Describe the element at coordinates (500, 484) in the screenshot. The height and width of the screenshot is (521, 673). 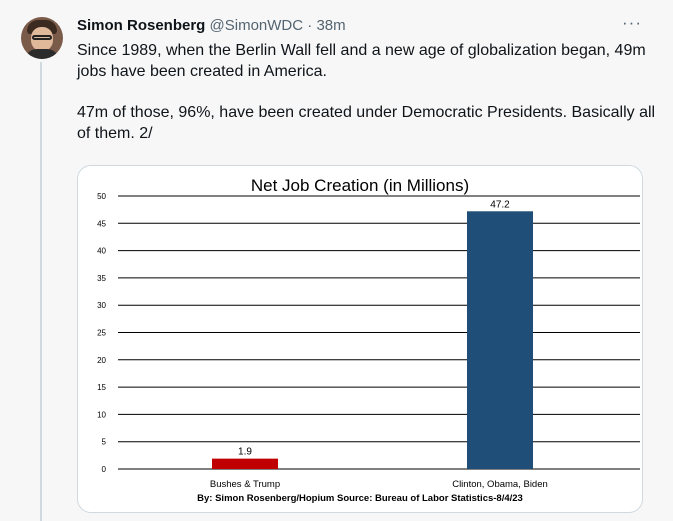
I see `x-category-label: Clinton, Obama, Biden` at that location.